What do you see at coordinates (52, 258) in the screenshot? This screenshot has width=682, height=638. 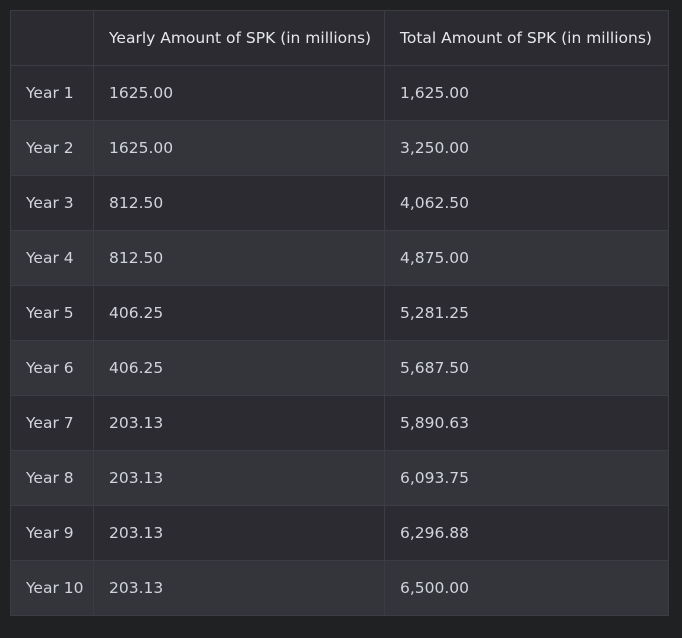 I see `year-cell: Year 4` at bounding box center [52, 258].